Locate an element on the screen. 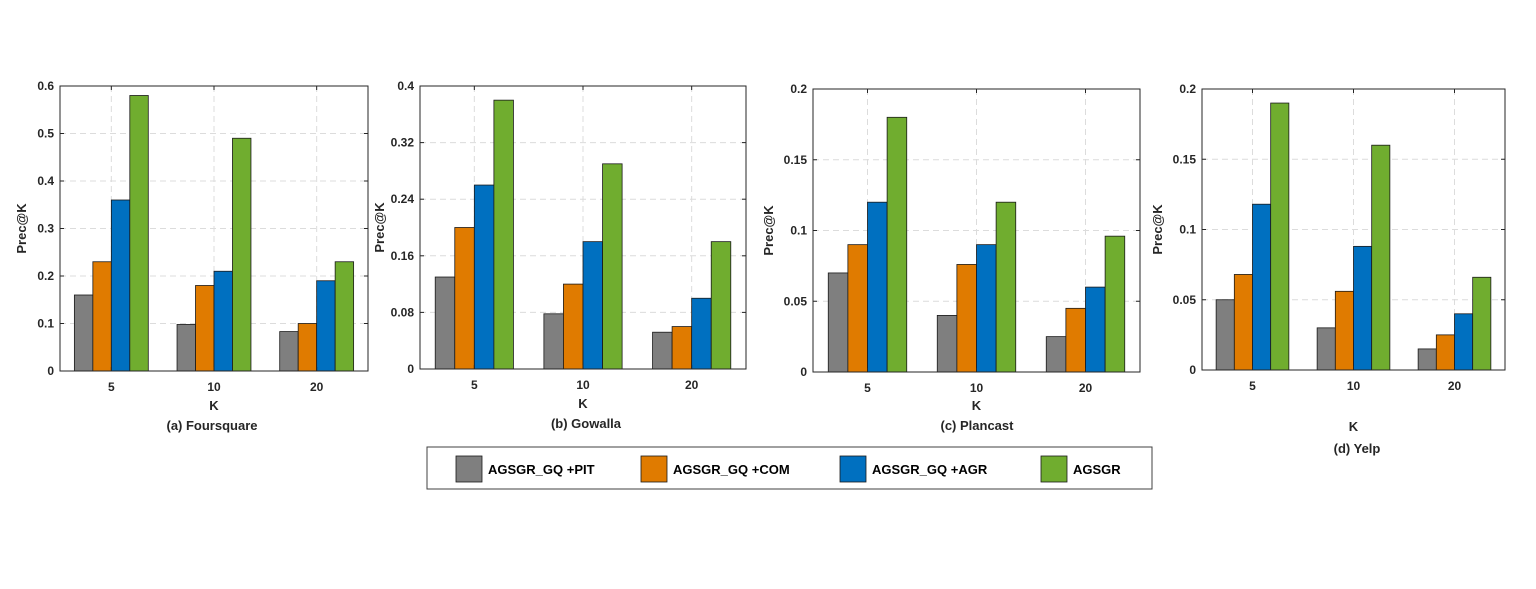 The height and width of the screenshot is (589, 1536). chart-panel-4: 0 0.05 0.1 0.15 0.2 5 10 20 K Prec@K (d) Yelp is located at coordinates (1328, 269).